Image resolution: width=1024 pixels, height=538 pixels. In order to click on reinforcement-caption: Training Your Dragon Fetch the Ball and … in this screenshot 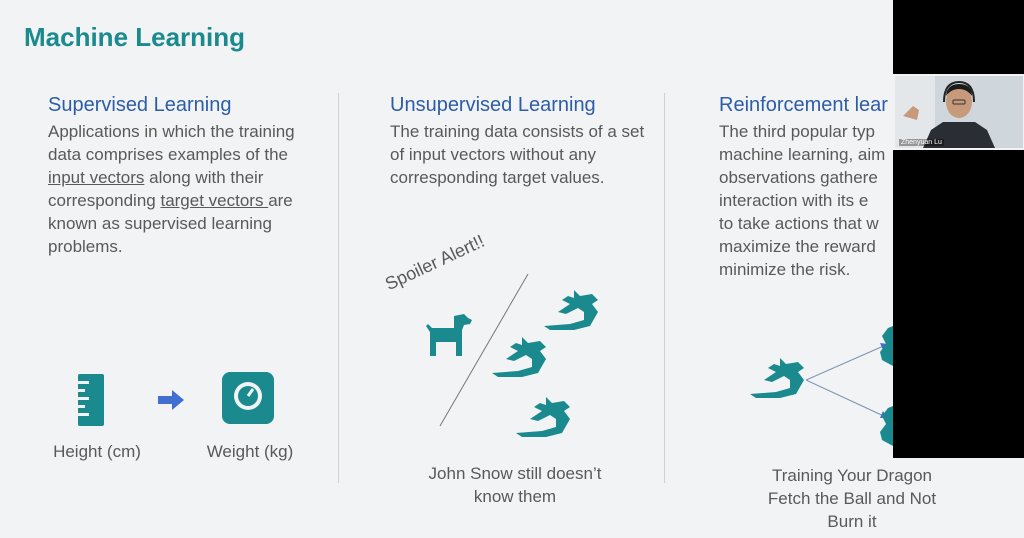, I will do `click(852, 498)`.